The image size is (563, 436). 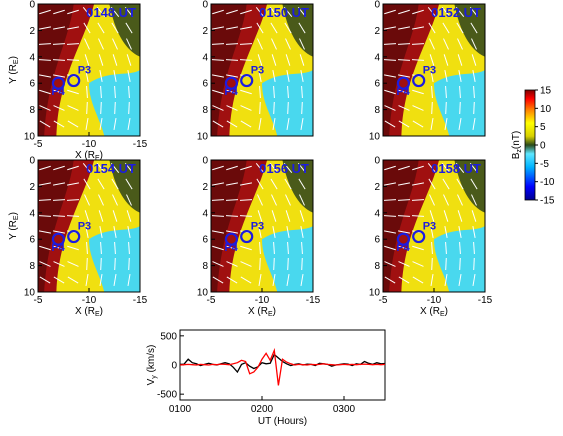 I want to click on probe-label: P4, so click(x=58, y=248).